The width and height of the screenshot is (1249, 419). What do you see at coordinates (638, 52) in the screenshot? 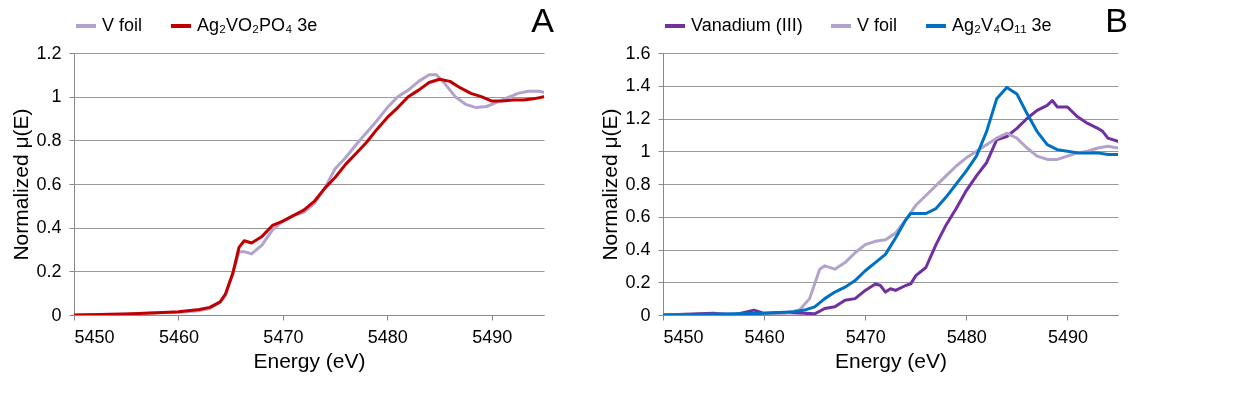
I see `y-tick-label: 1.6` at bounding box center [638, 52].